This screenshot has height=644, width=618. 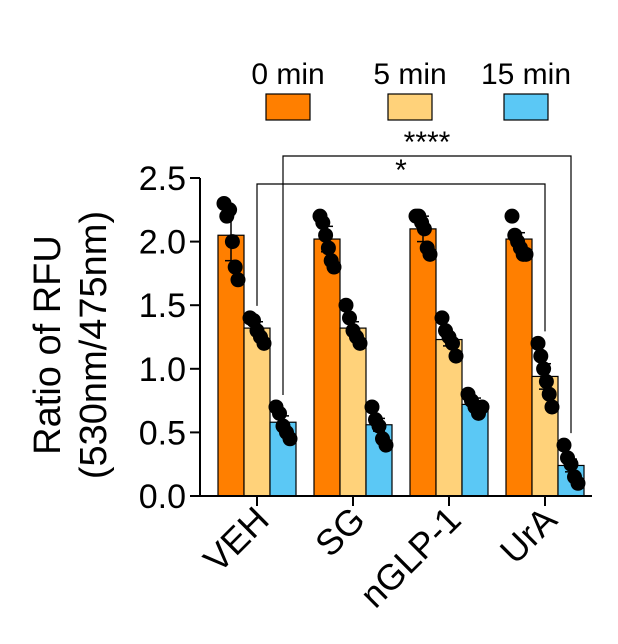 What do you see at coordinates (162, 497) in the screenshot?
I see `y-tick-label: 0.0` at bounding box center [162, 497].